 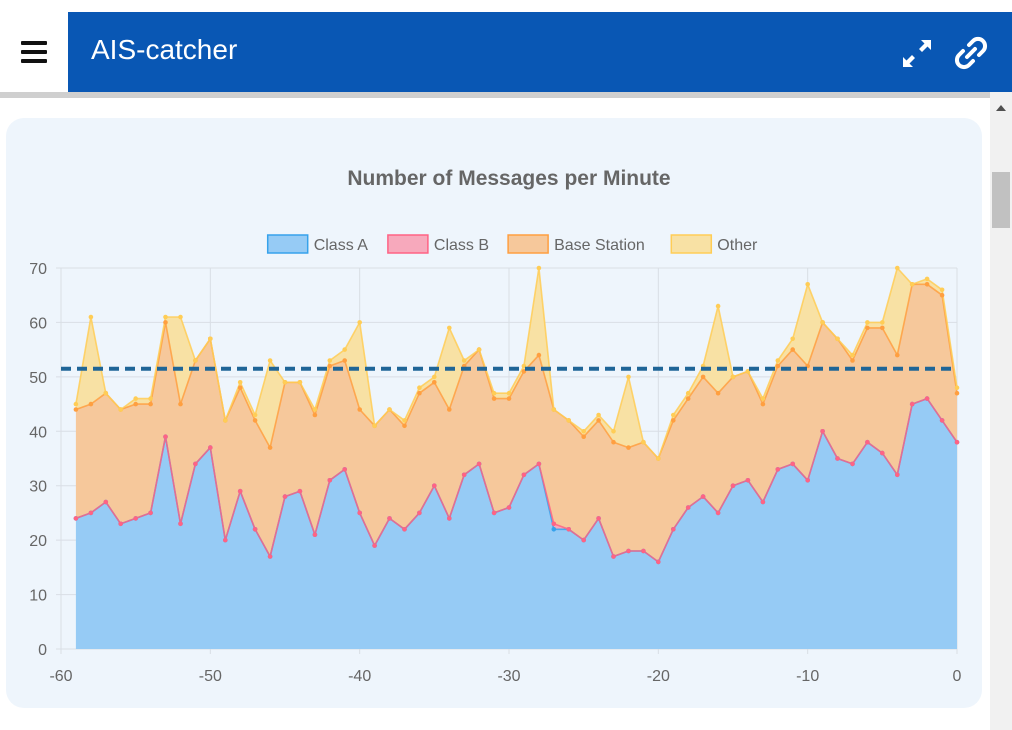 What do you see at coordinates (1001, 411) in the screenshot?
I see `scrollbar` at bounding box center [1001, 411].